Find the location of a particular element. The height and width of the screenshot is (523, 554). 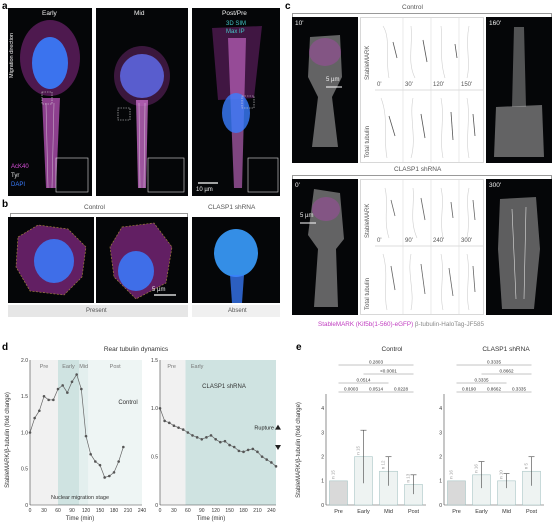

panel-e-right-ytick: 1 is located at coordinates (440, 482).